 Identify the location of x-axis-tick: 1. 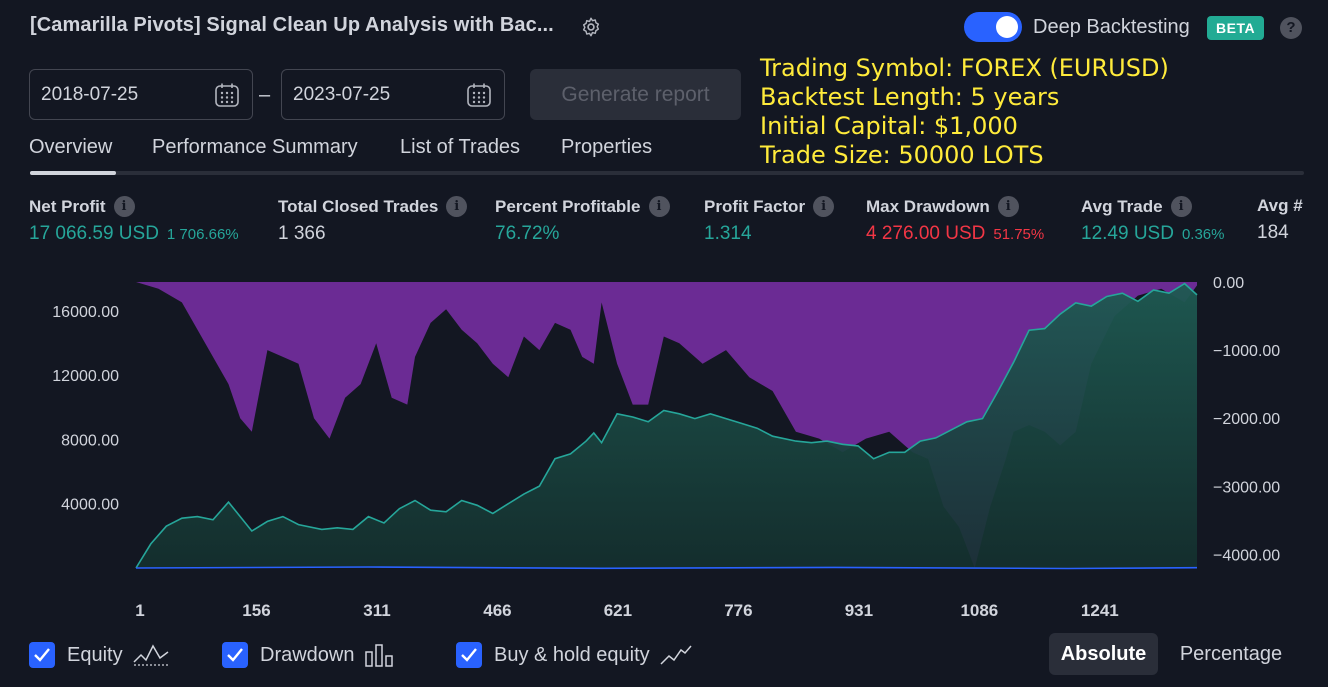
(139, 610).